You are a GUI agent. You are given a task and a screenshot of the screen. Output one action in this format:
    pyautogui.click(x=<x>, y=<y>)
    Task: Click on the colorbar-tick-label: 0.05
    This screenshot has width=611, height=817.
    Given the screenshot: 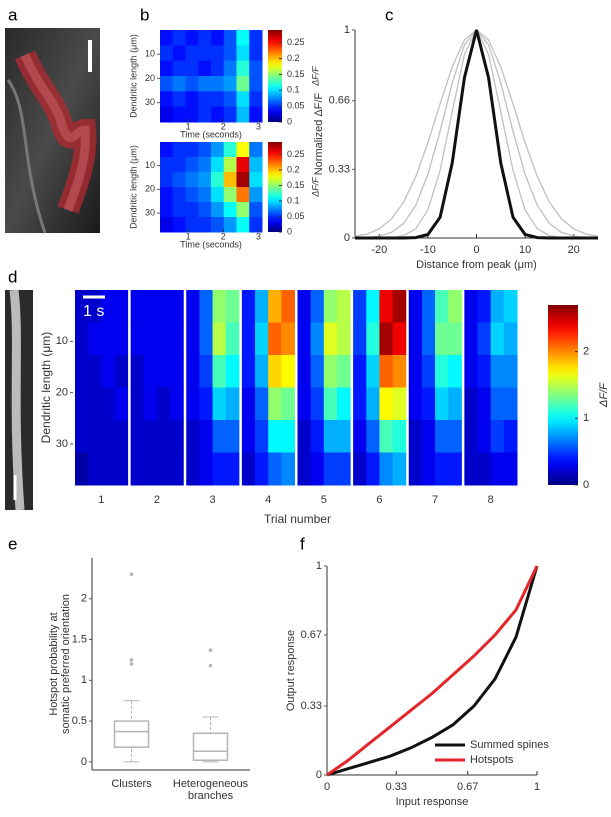 What is the action you would take?
    pyautogui.click(x=296, y=106)
    